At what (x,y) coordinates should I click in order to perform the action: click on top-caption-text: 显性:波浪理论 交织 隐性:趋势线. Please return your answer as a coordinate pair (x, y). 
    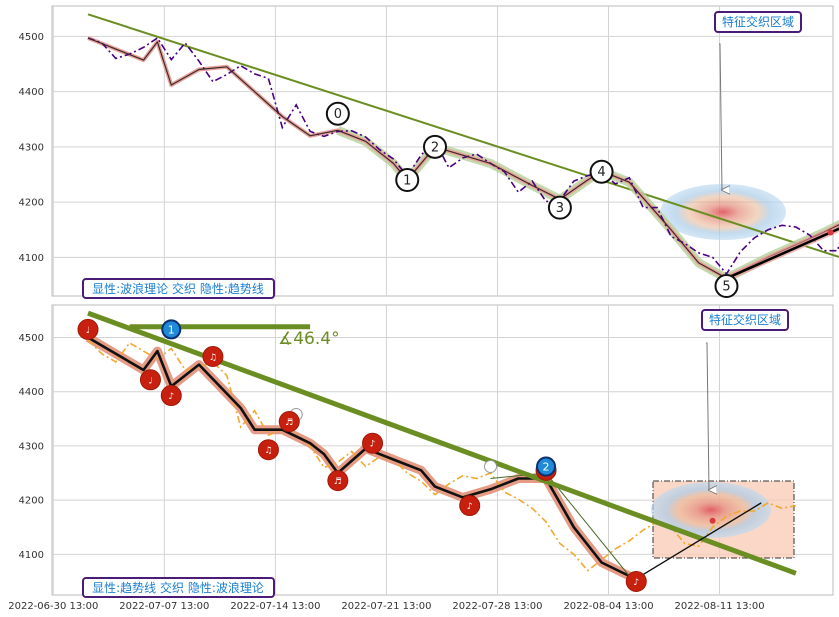
    Looking at the image, I should click on (178, 288).